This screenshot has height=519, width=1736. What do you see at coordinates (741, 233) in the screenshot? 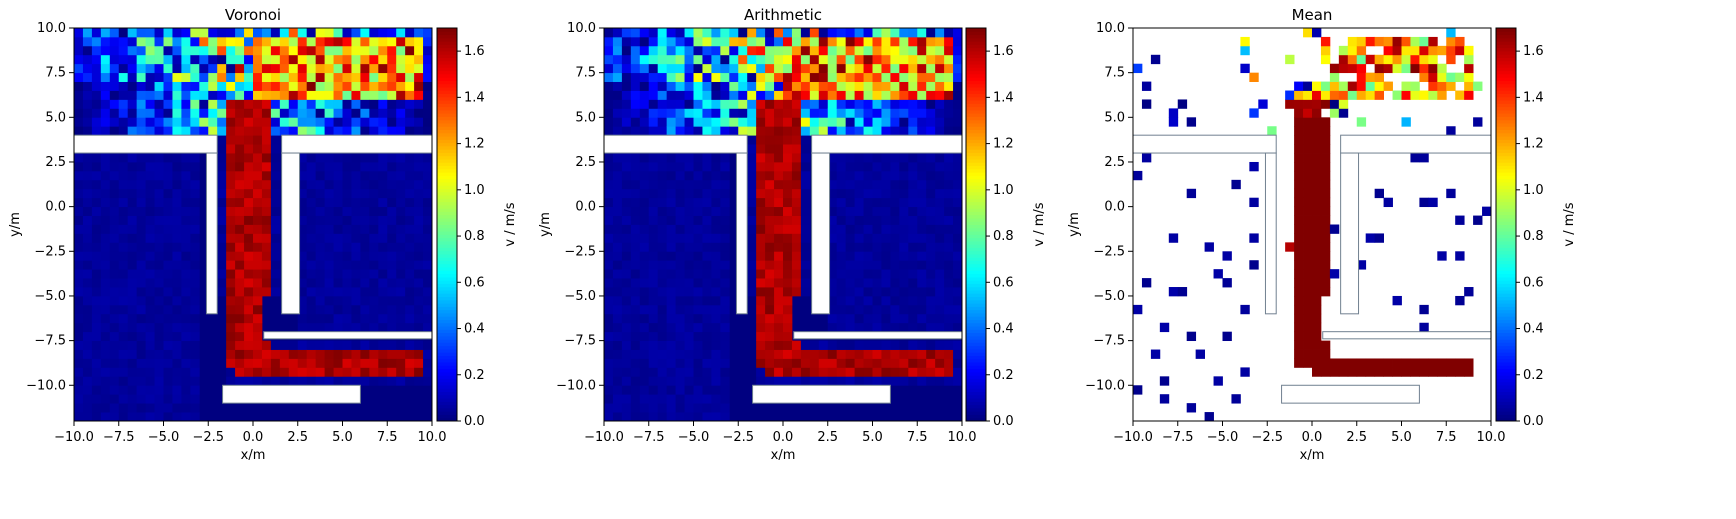
I see `wall` at bounding box center [741, 233].